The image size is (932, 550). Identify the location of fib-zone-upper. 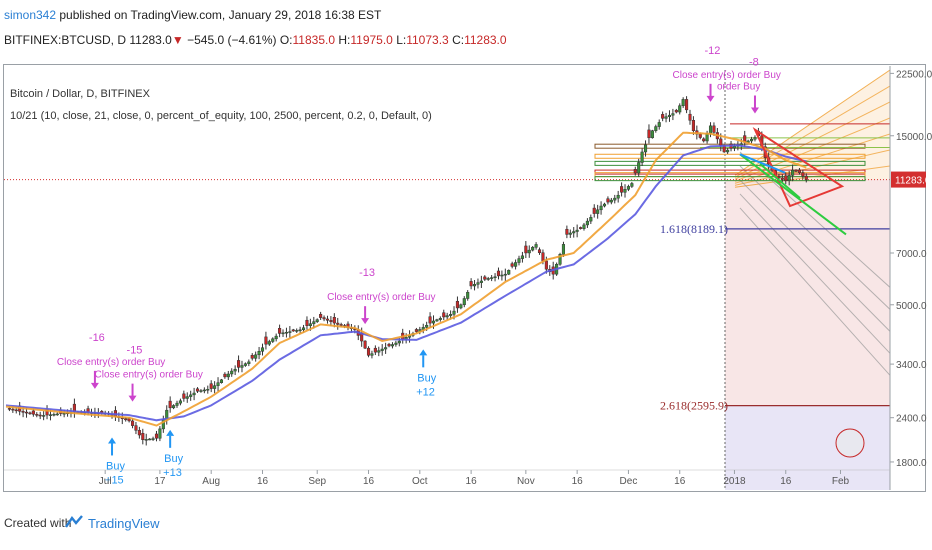
(807, 292).